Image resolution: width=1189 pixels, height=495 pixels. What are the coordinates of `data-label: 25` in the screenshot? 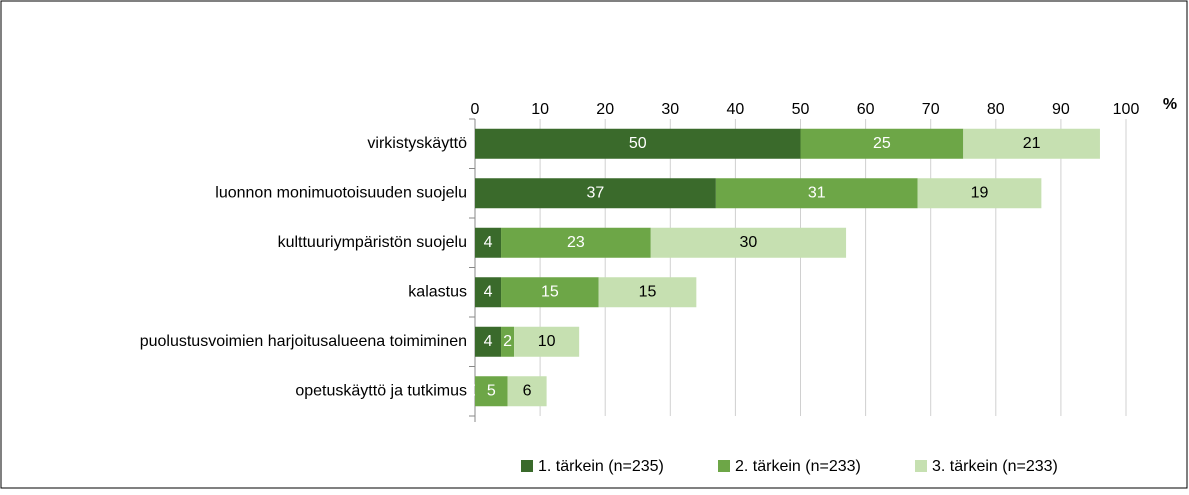 It's located at (882, 143).